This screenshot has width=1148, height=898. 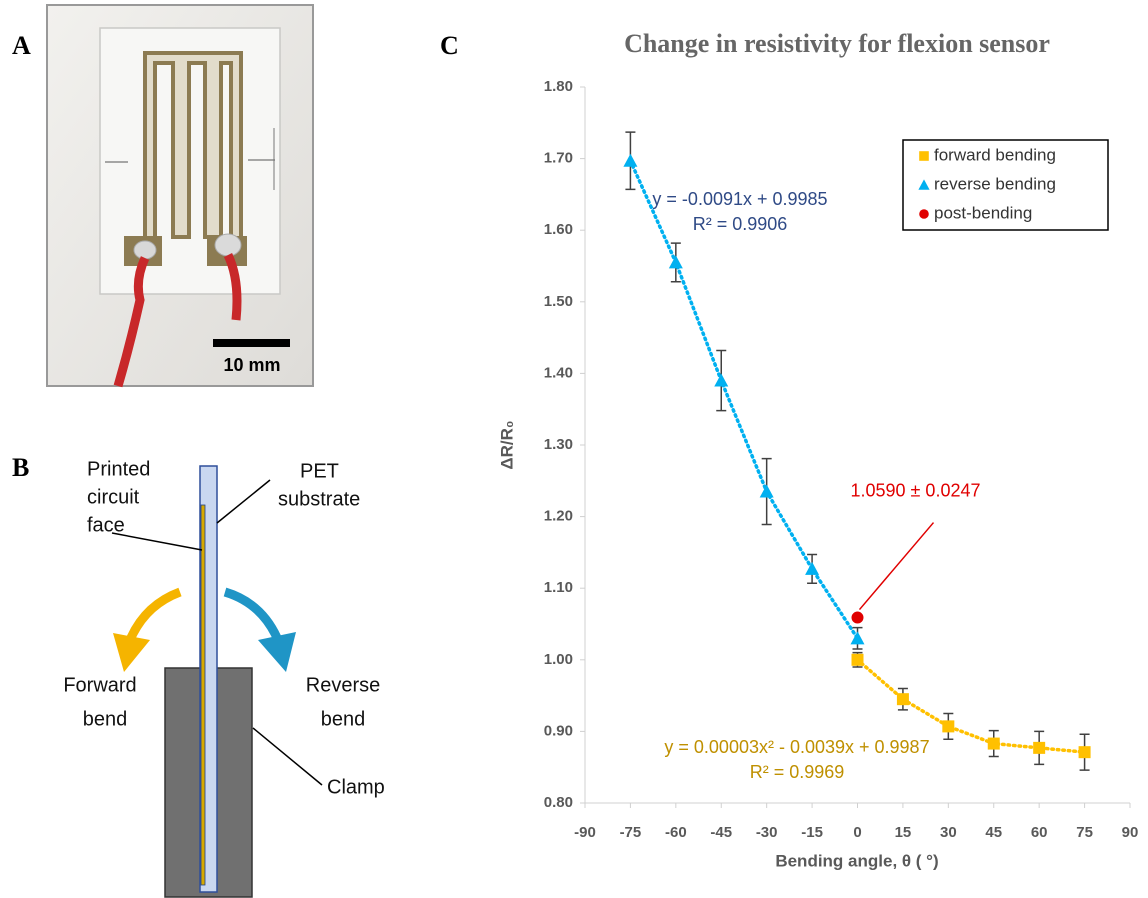 I want to click on x-tick-label: -90, so click(x=585, y=832).